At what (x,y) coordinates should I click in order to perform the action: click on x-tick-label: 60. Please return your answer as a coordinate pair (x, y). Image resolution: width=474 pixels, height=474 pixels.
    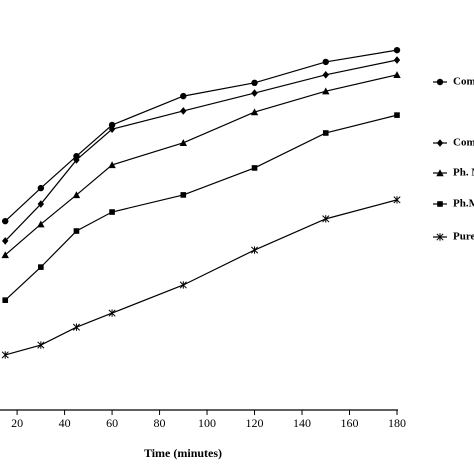
    Looking at the image, I should click on (112, 423).